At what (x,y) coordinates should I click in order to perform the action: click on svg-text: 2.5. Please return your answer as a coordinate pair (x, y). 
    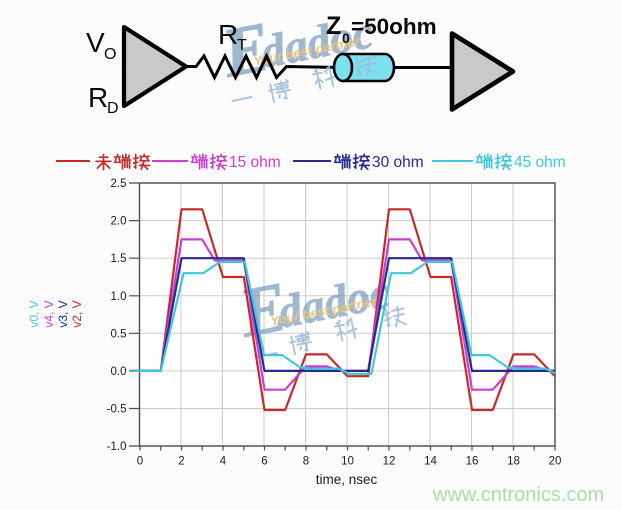
    Looking at the image, I should click on (119, 184).